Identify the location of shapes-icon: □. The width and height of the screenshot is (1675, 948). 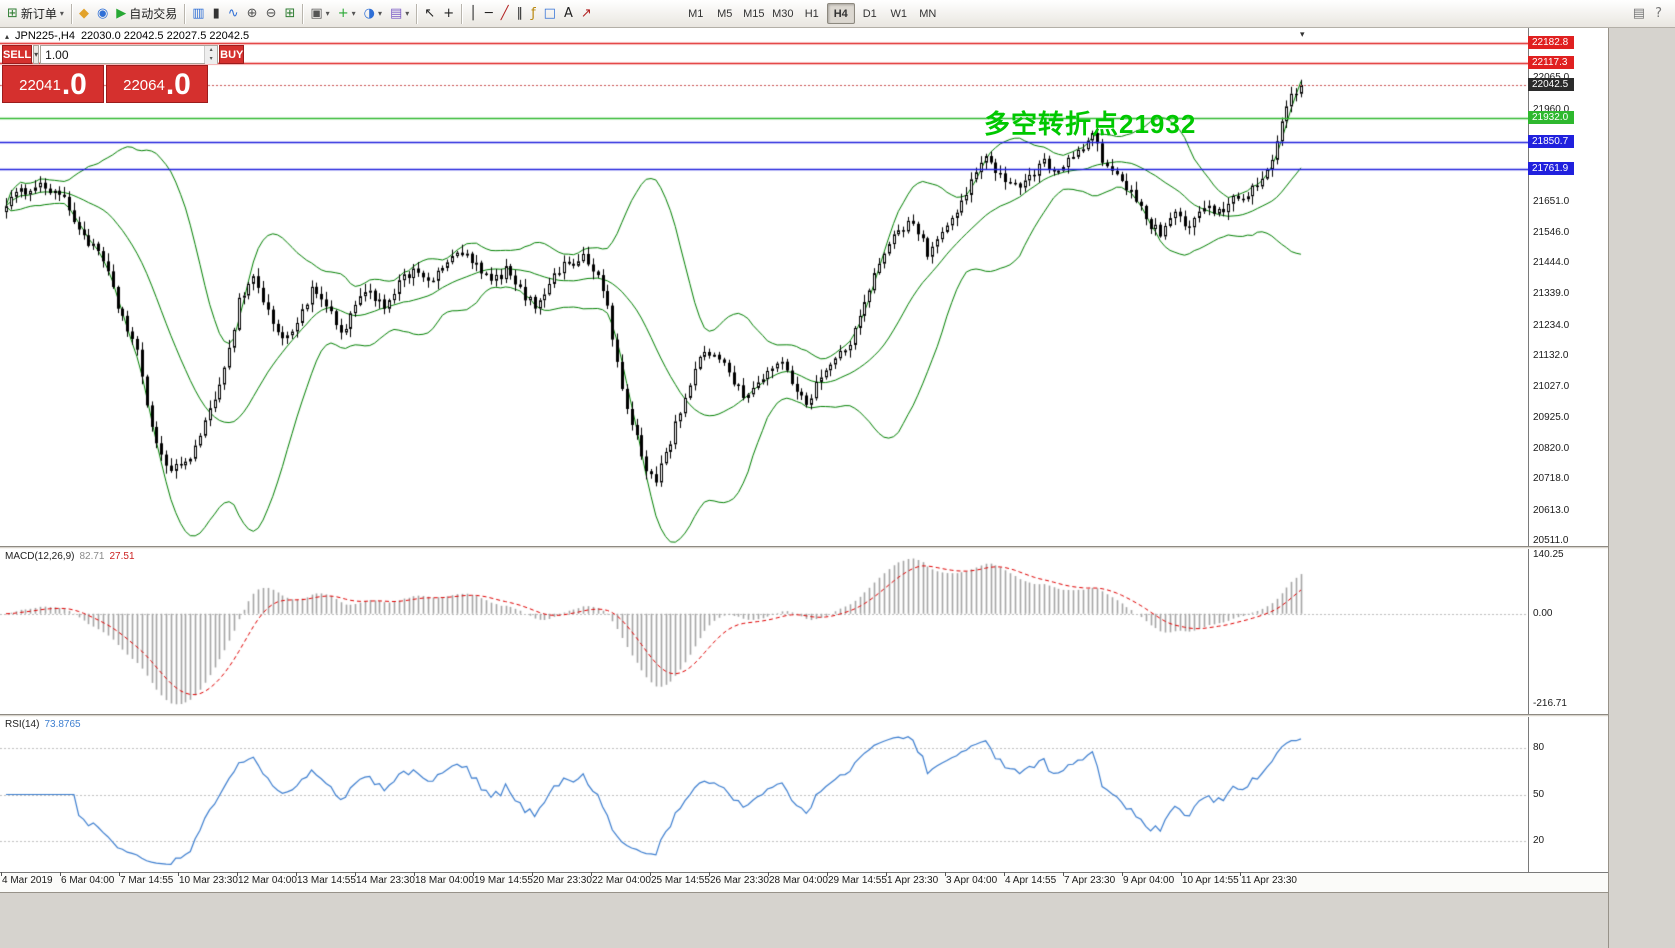
(549, 13).